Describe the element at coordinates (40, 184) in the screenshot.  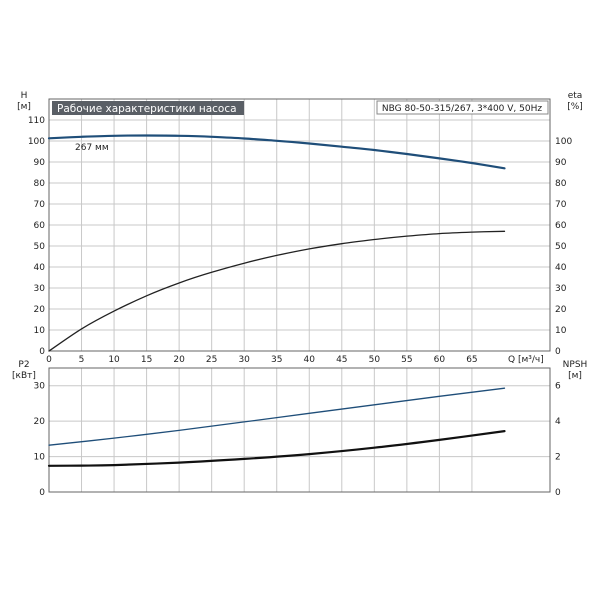
I see `y-left-tick-label: 80` at that location.